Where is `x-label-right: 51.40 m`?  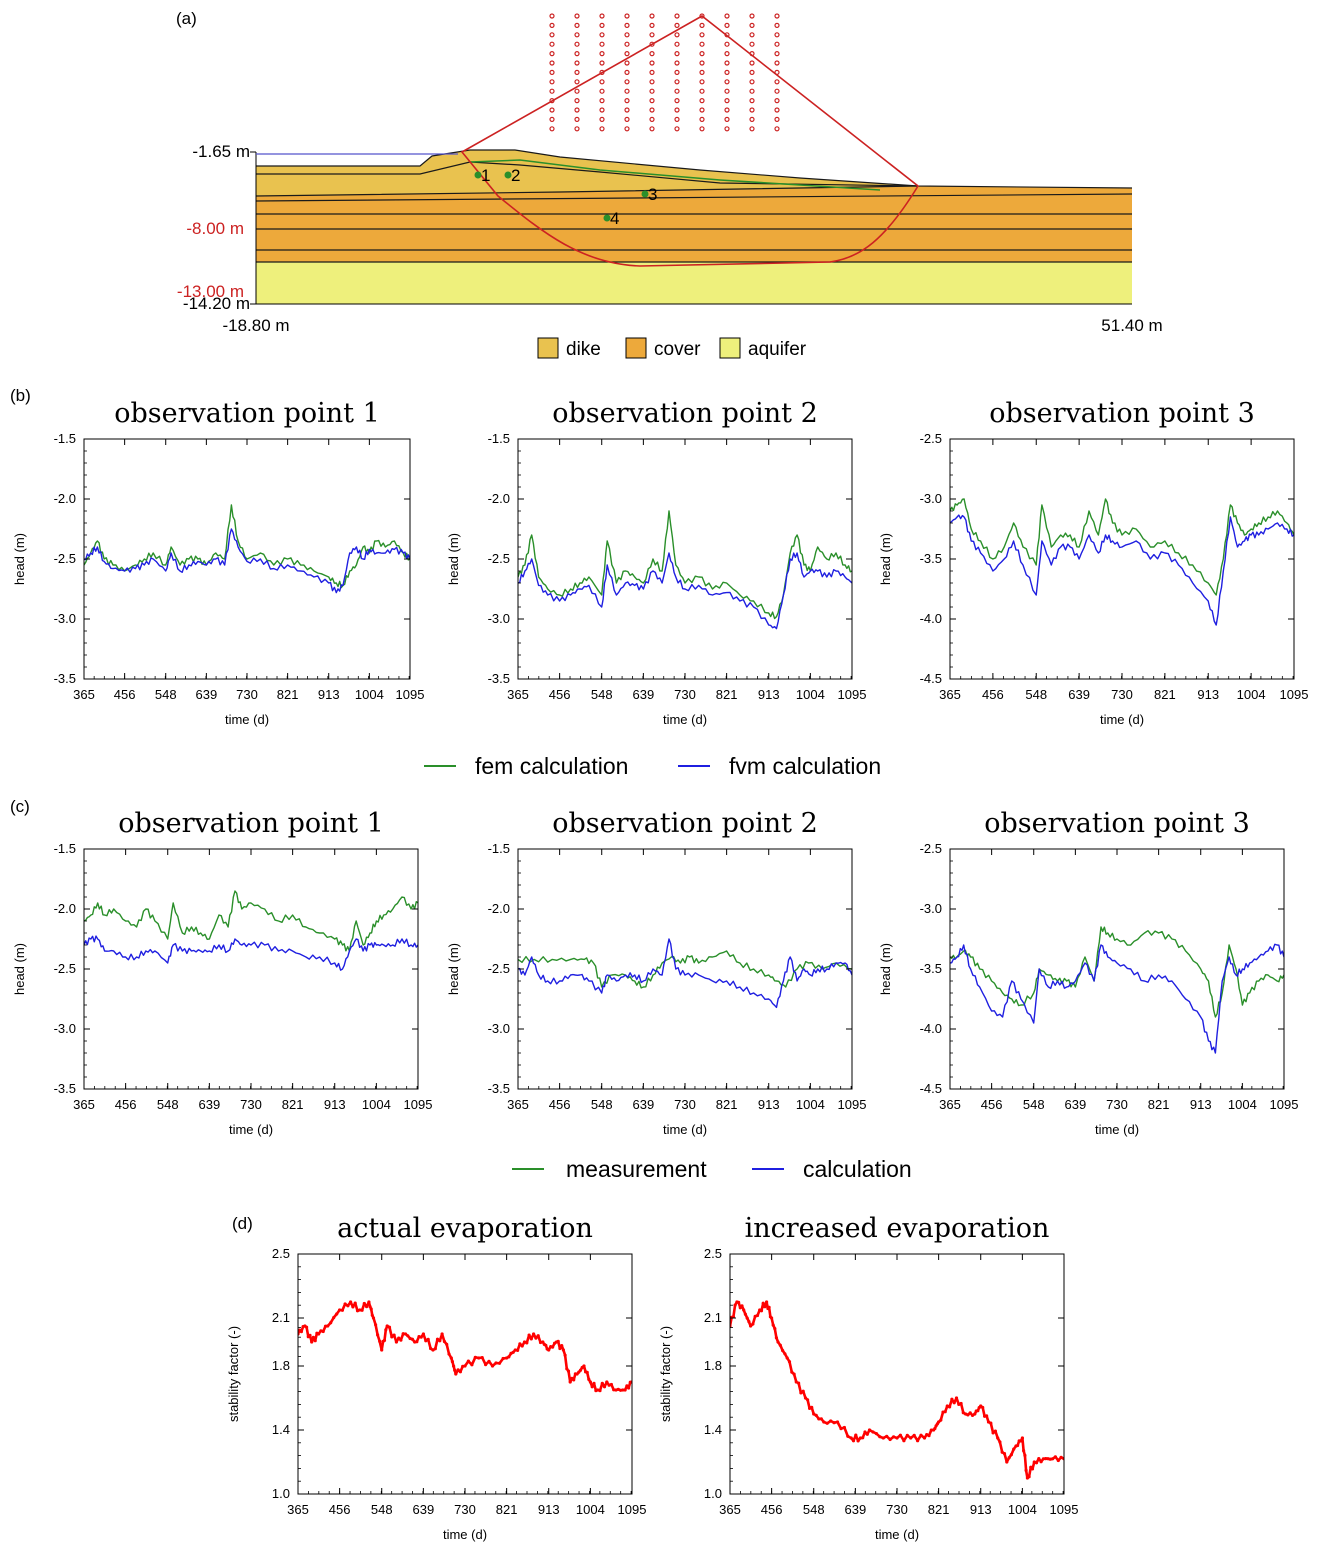
x-label-right: 51.40 m is located at coordinates (1131, 325).